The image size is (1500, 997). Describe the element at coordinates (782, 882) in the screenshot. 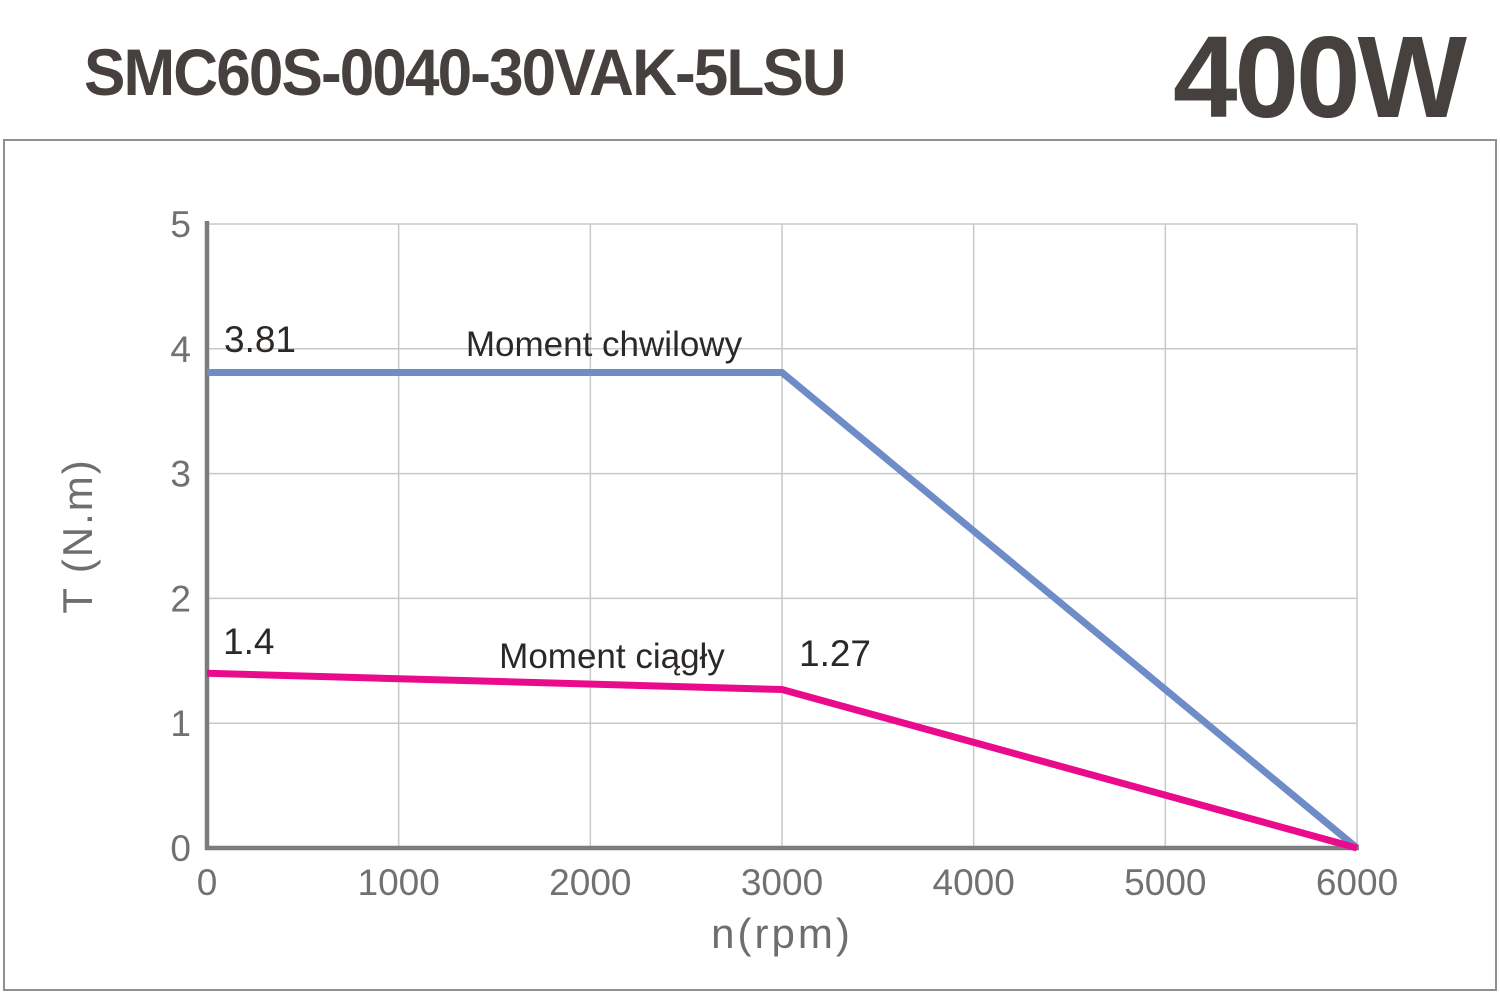

I see `x-tick-label: 3000` at that location.